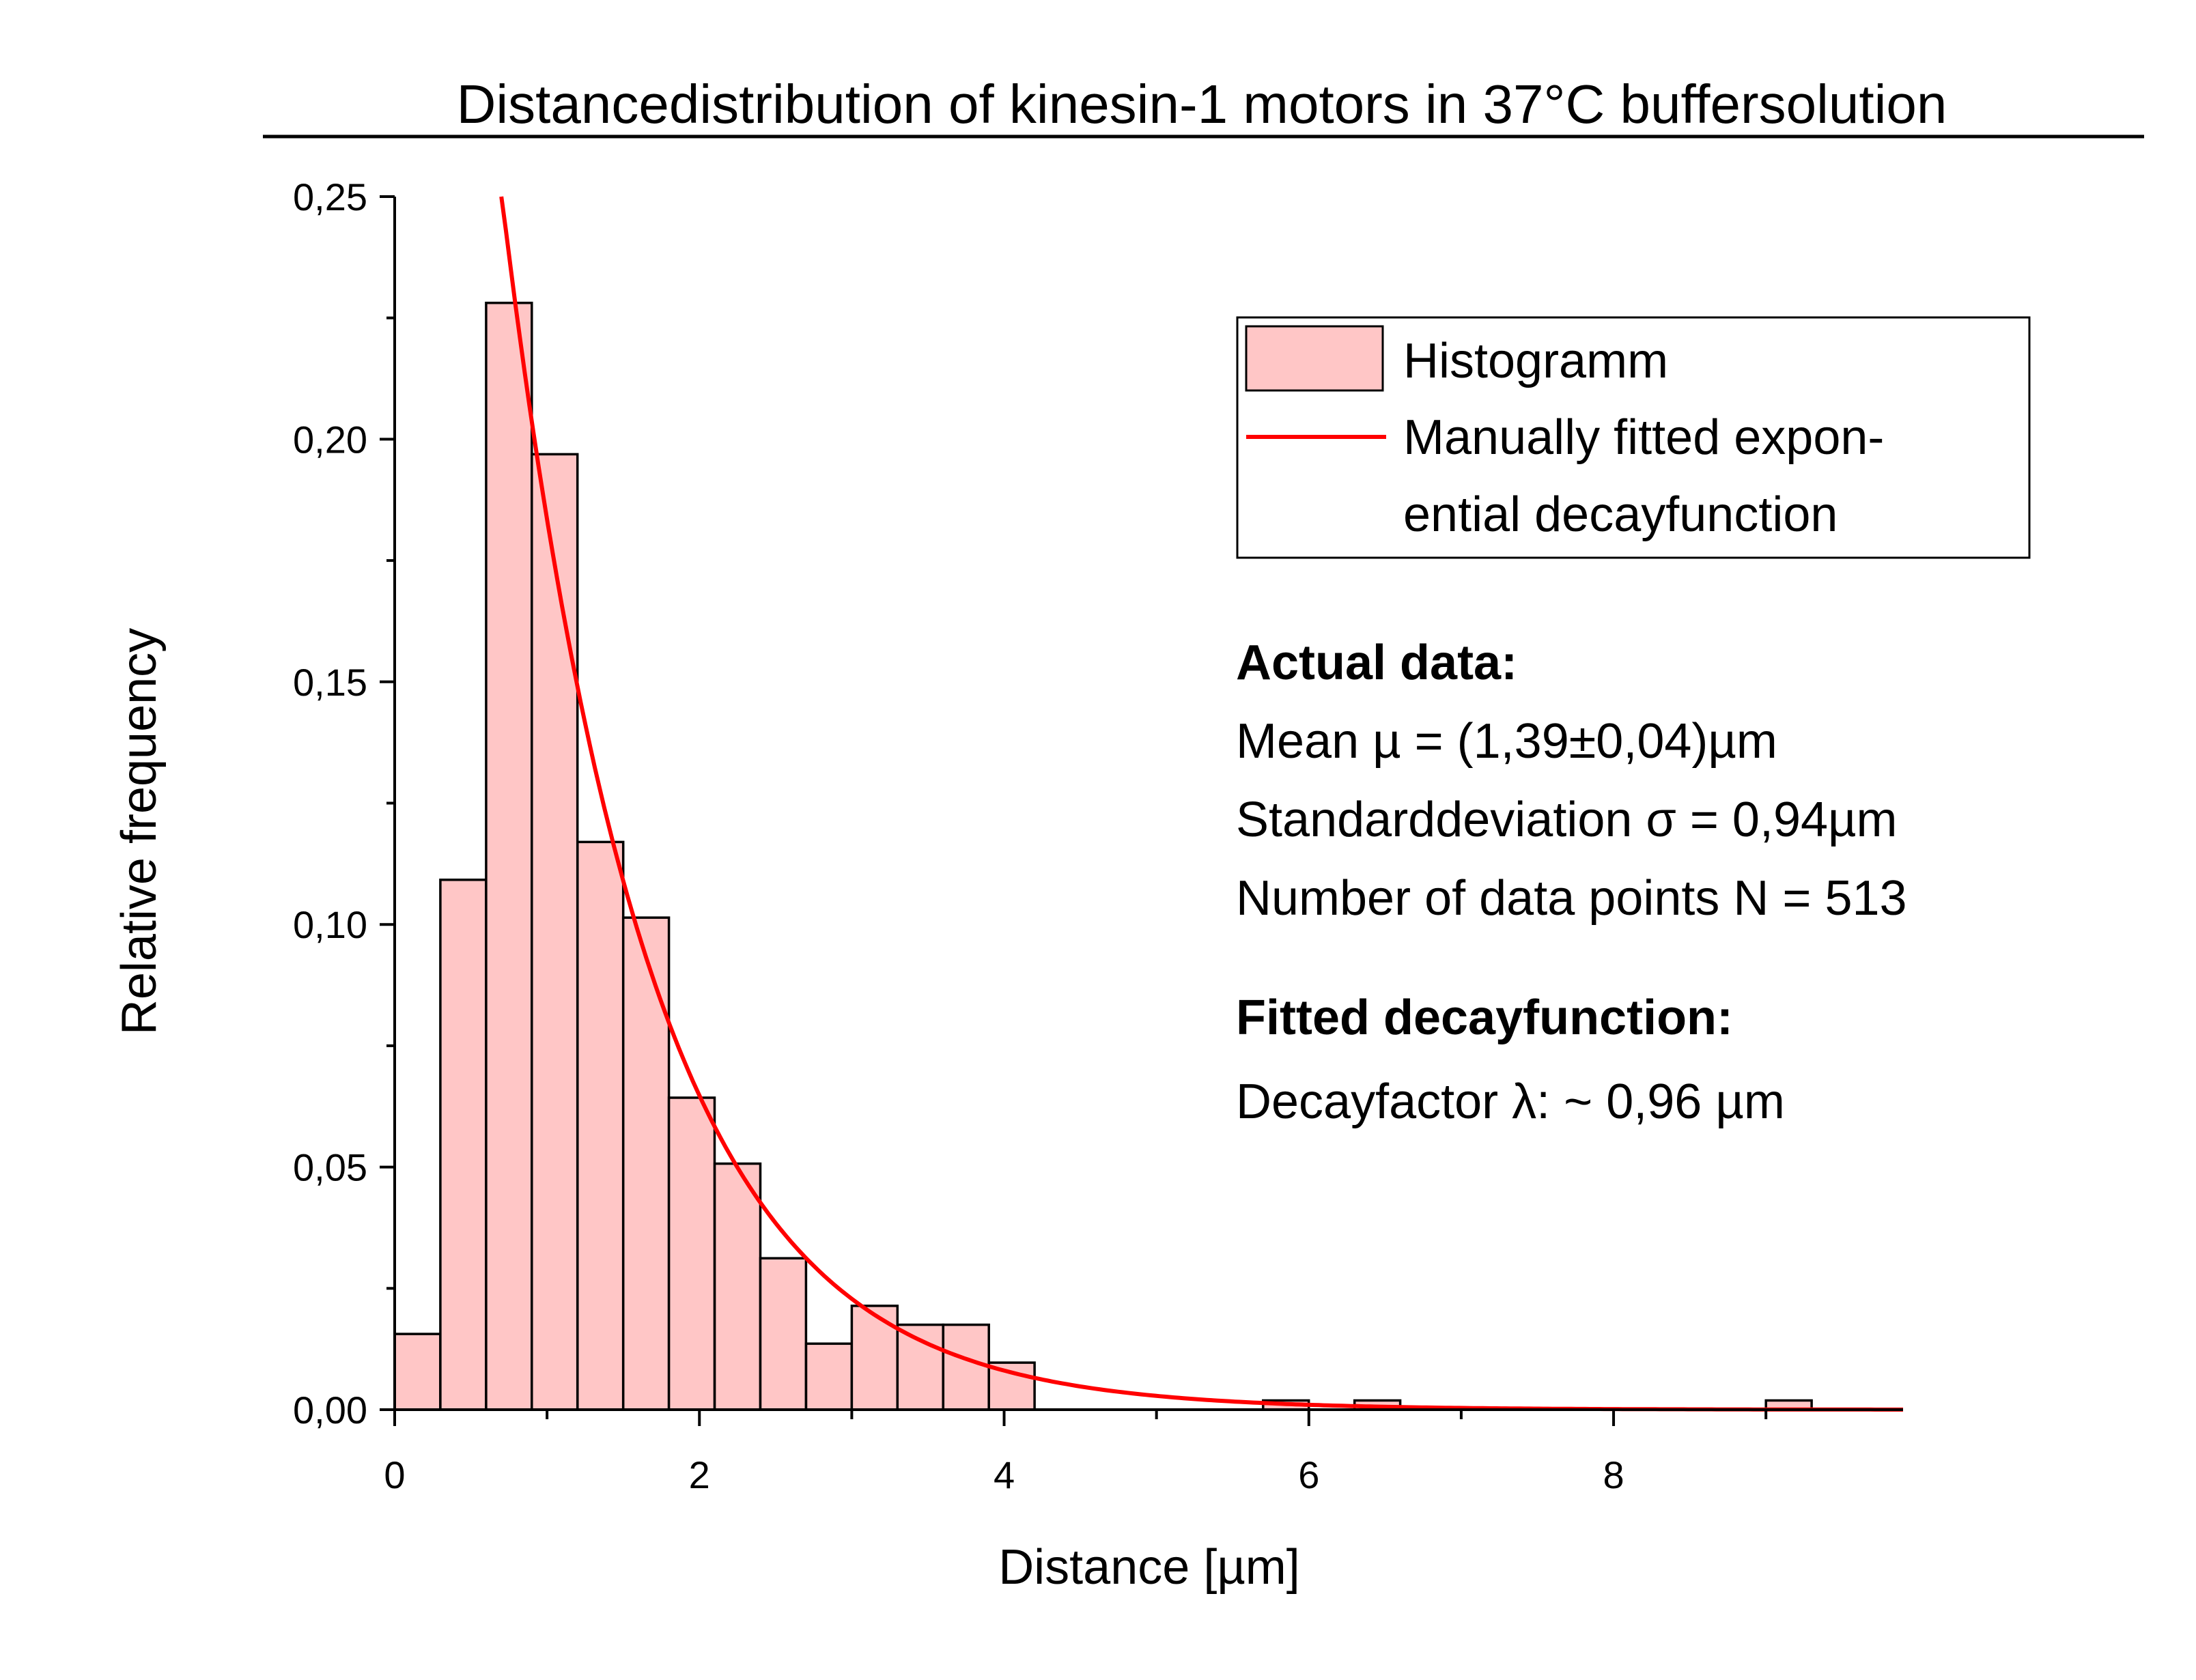  What do you see at coordinates (330, 1167) in the screenshot?
I see `y-tick-label: 0,05` at bounding box center [330, 1167].